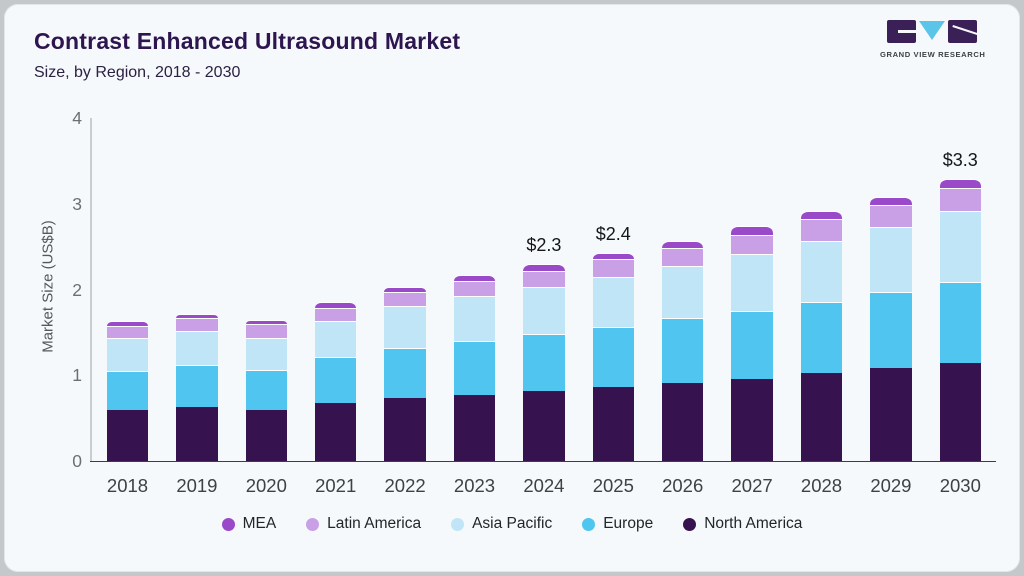  I want to click on x-tick-label-2026: 2026, so click(683, 485).